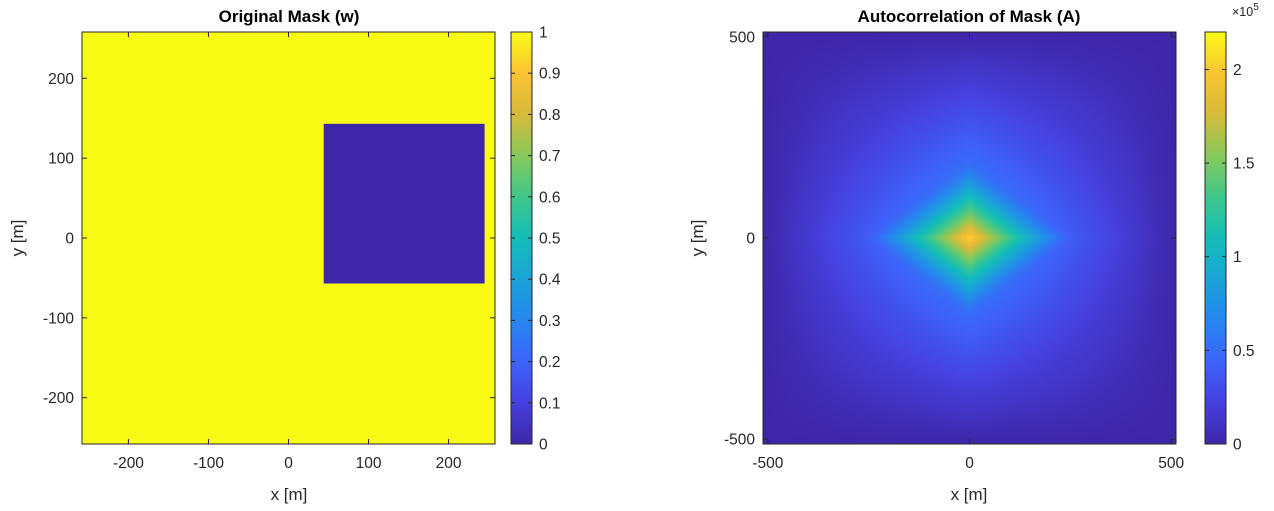  Describe the element at coordinates (550, 197) in the screenshot. I see `colorbar-tick-label: 0.6` at that location.